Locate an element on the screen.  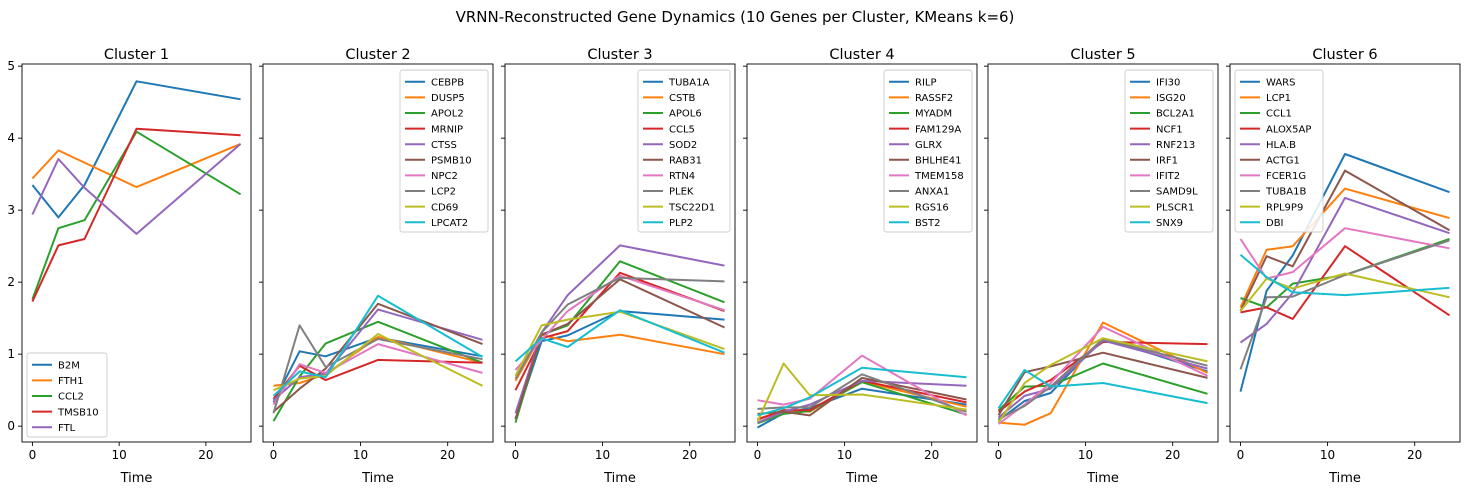
series-line-PSMB10 is located at coordinates (377, 357).